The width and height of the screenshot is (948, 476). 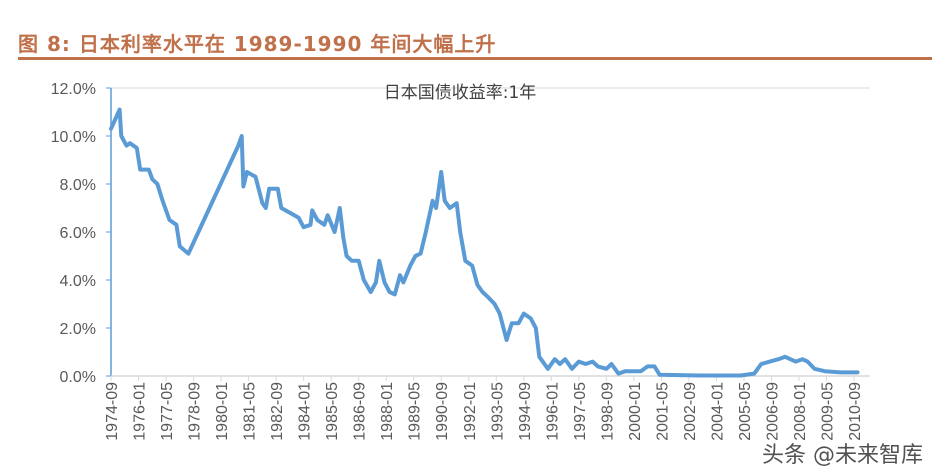 What do you see at coordinates (73, 89) in the screenshot?
I see `y-tick-label: 12.0%` at bounding box center [73, 89].